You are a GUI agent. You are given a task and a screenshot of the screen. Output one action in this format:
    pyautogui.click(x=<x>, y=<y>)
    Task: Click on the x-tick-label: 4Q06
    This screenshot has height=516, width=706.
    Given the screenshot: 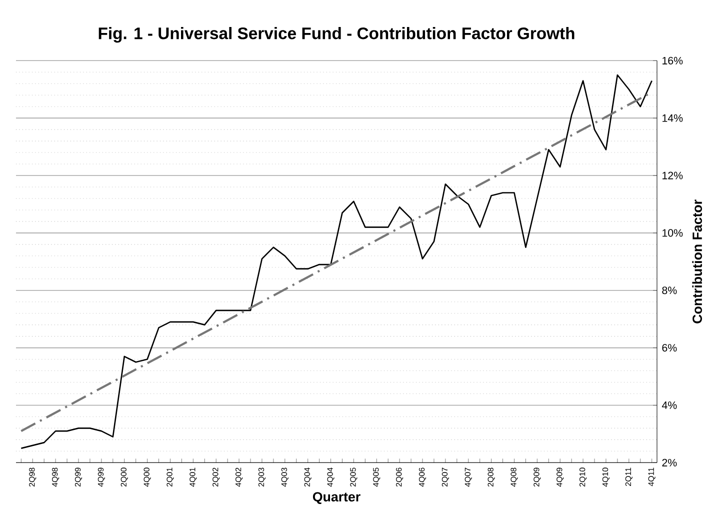 What is the action you would take?
    pyautogui.click(x=422, y=477)
    